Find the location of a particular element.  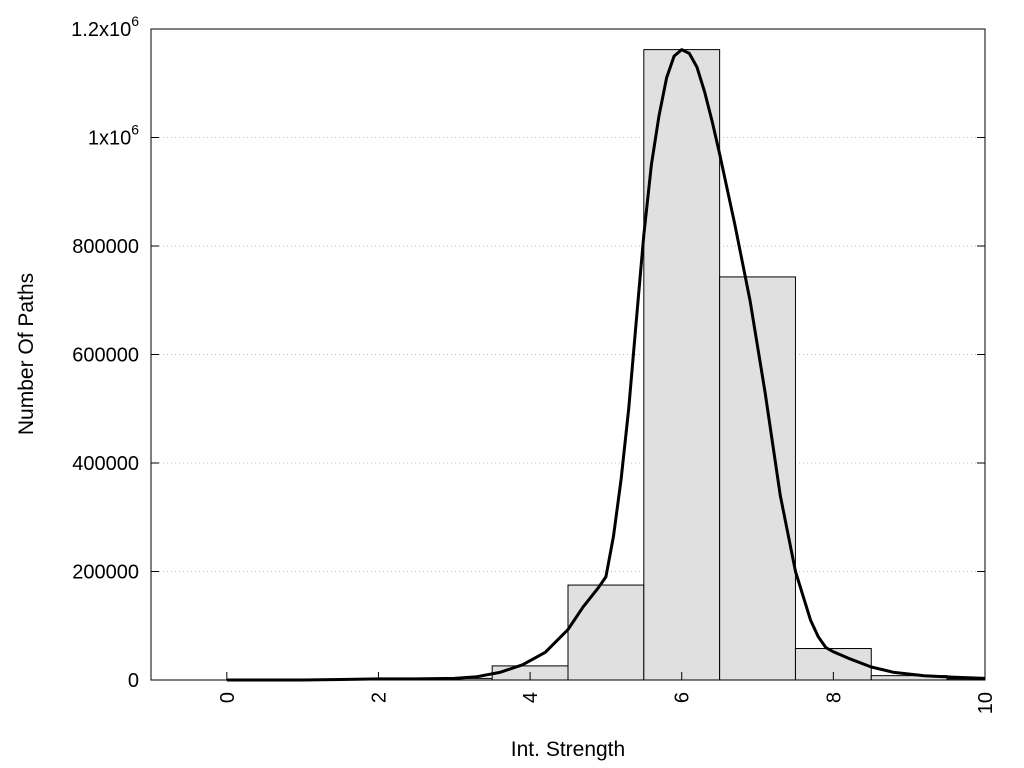

x-tick-label: 2 is located at coordinates (379, 697).